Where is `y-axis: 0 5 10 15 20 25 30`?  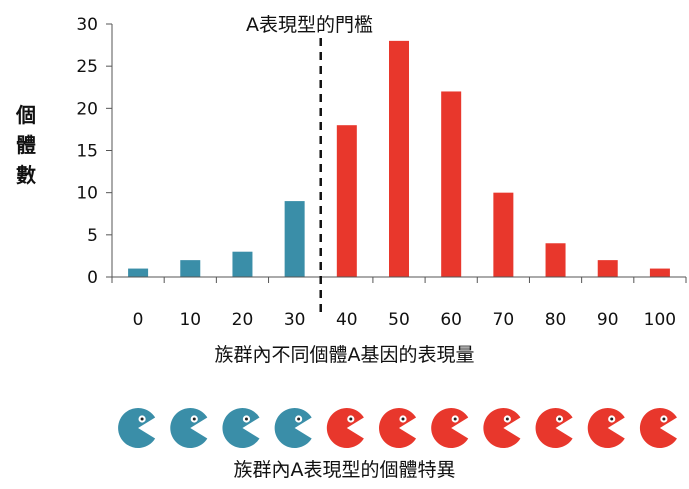 y-axis: 0 5 10 15 20 25 30 is located at coordinates (94, 151).